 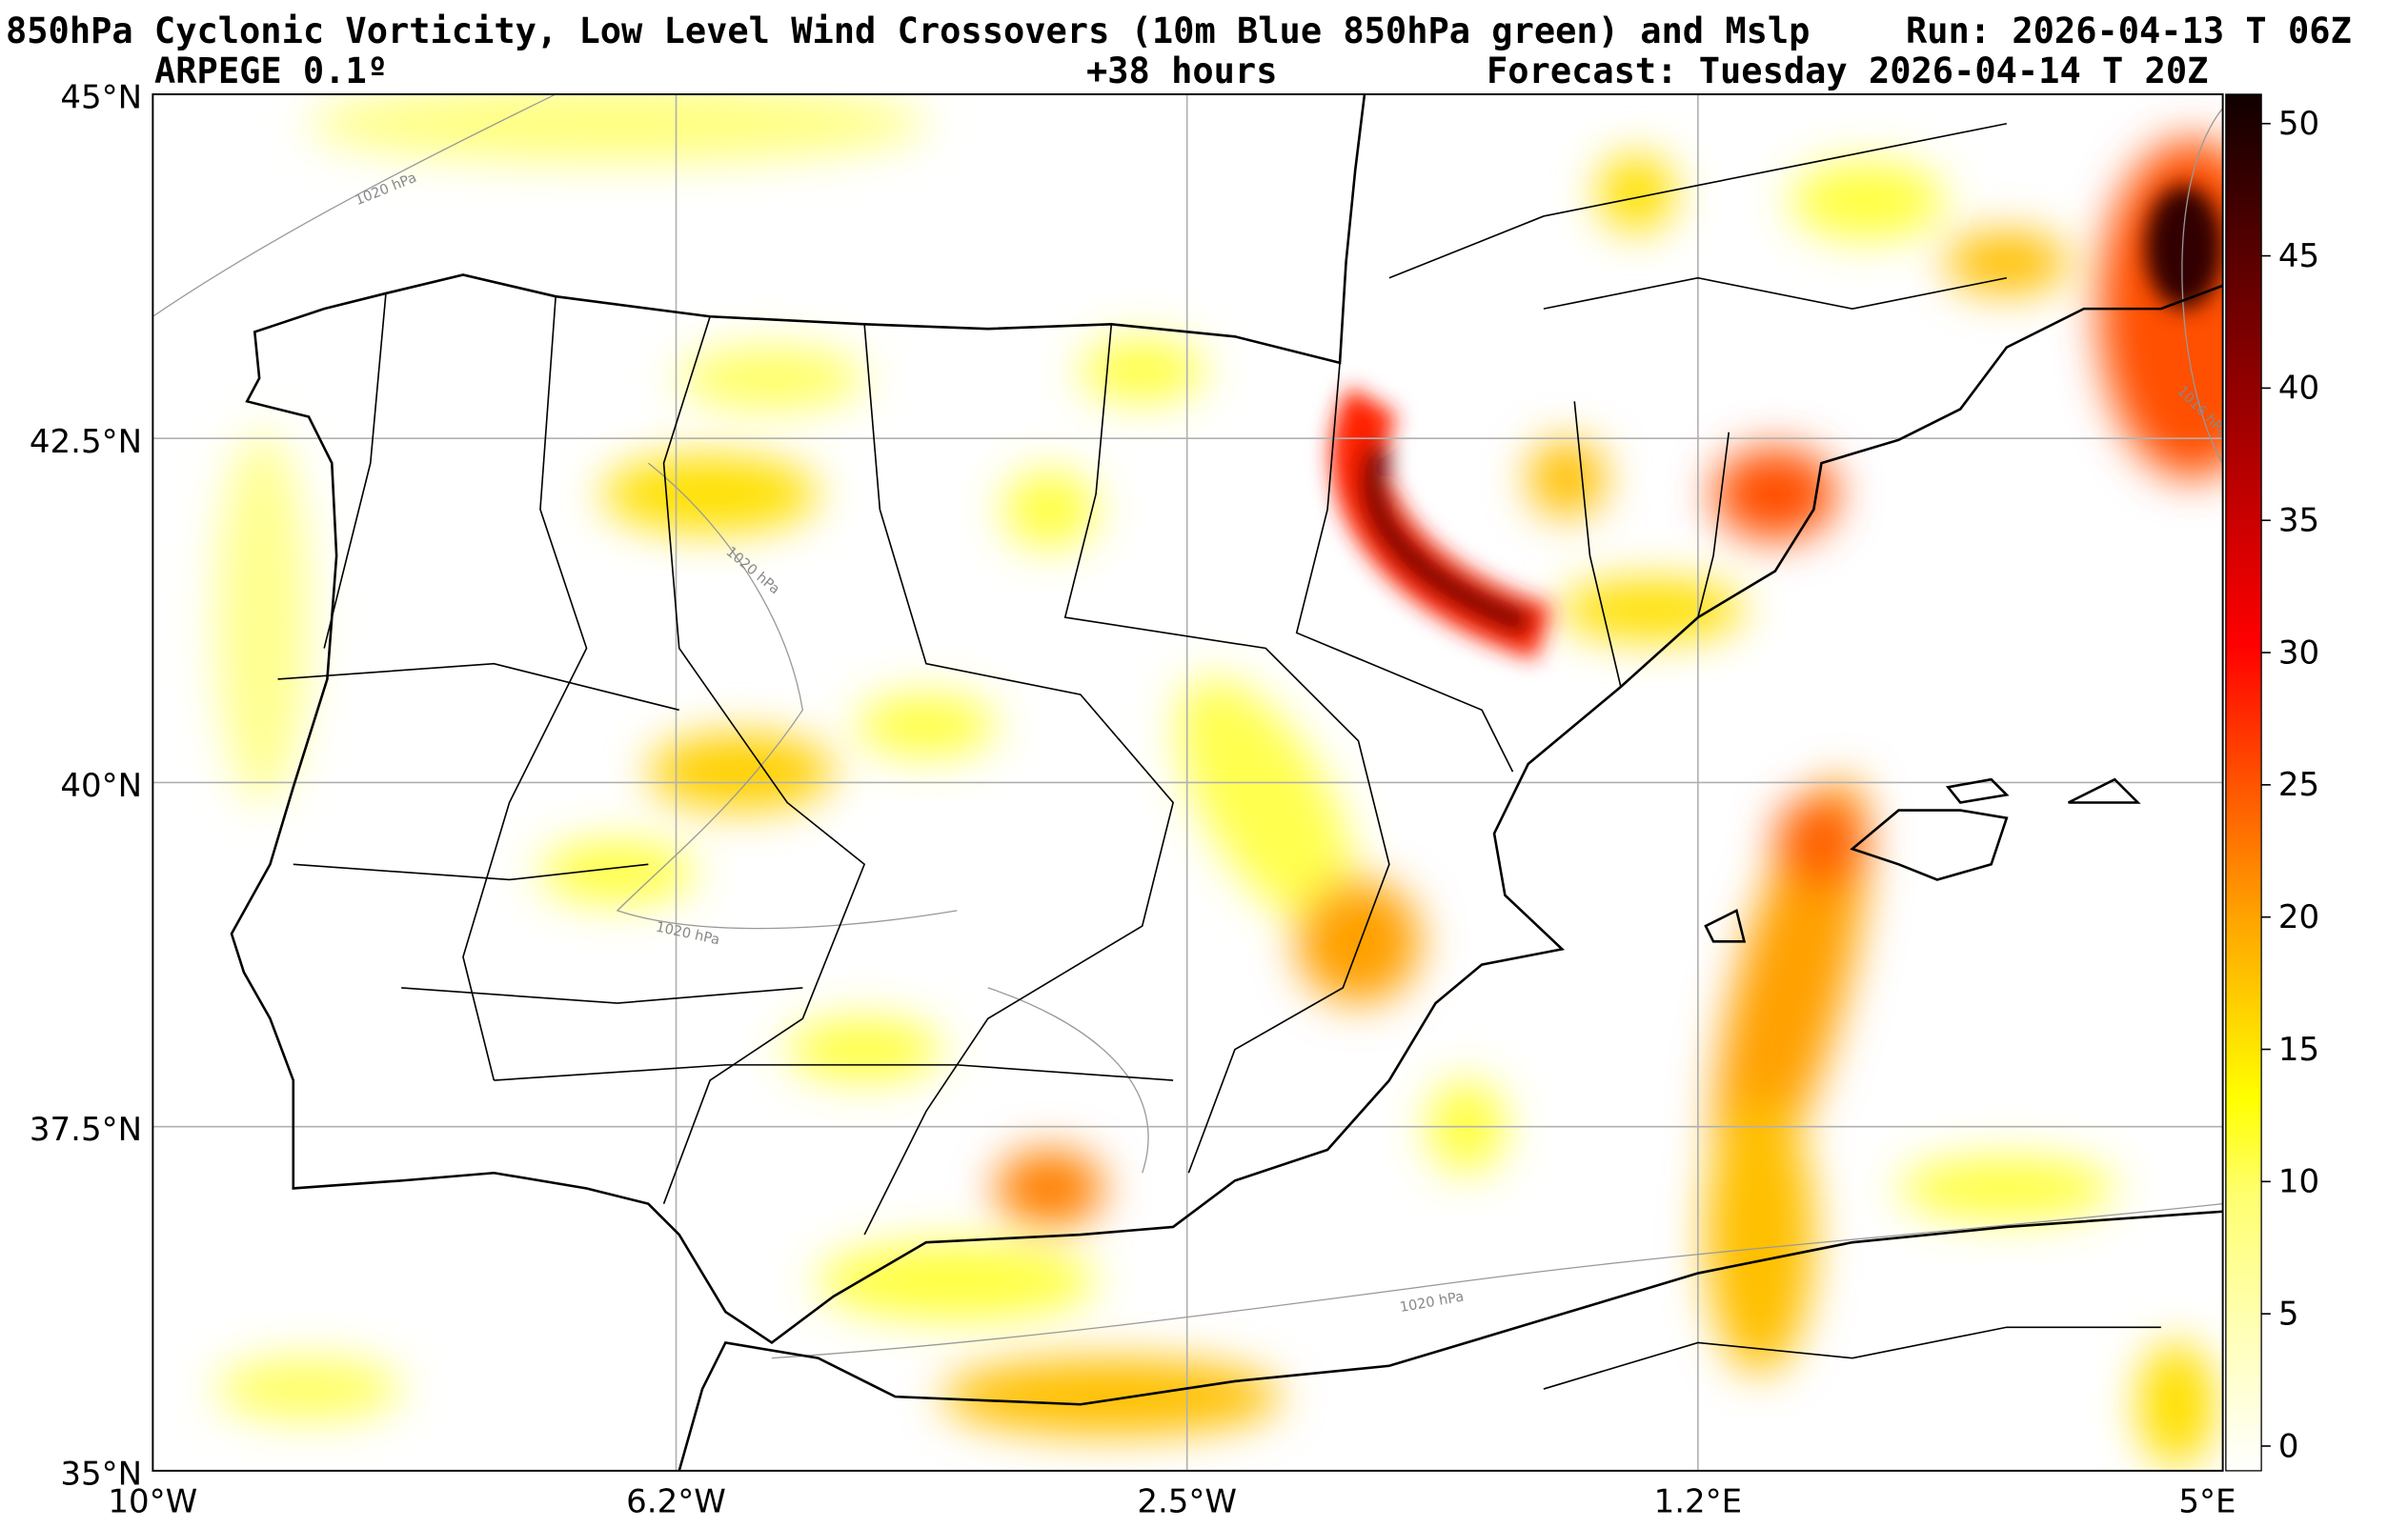 What do you see at coordinates (676, 1502) in the screenshot?
I see `lon-tick-label: 6.2°W` at bounding box center [676, 1502].